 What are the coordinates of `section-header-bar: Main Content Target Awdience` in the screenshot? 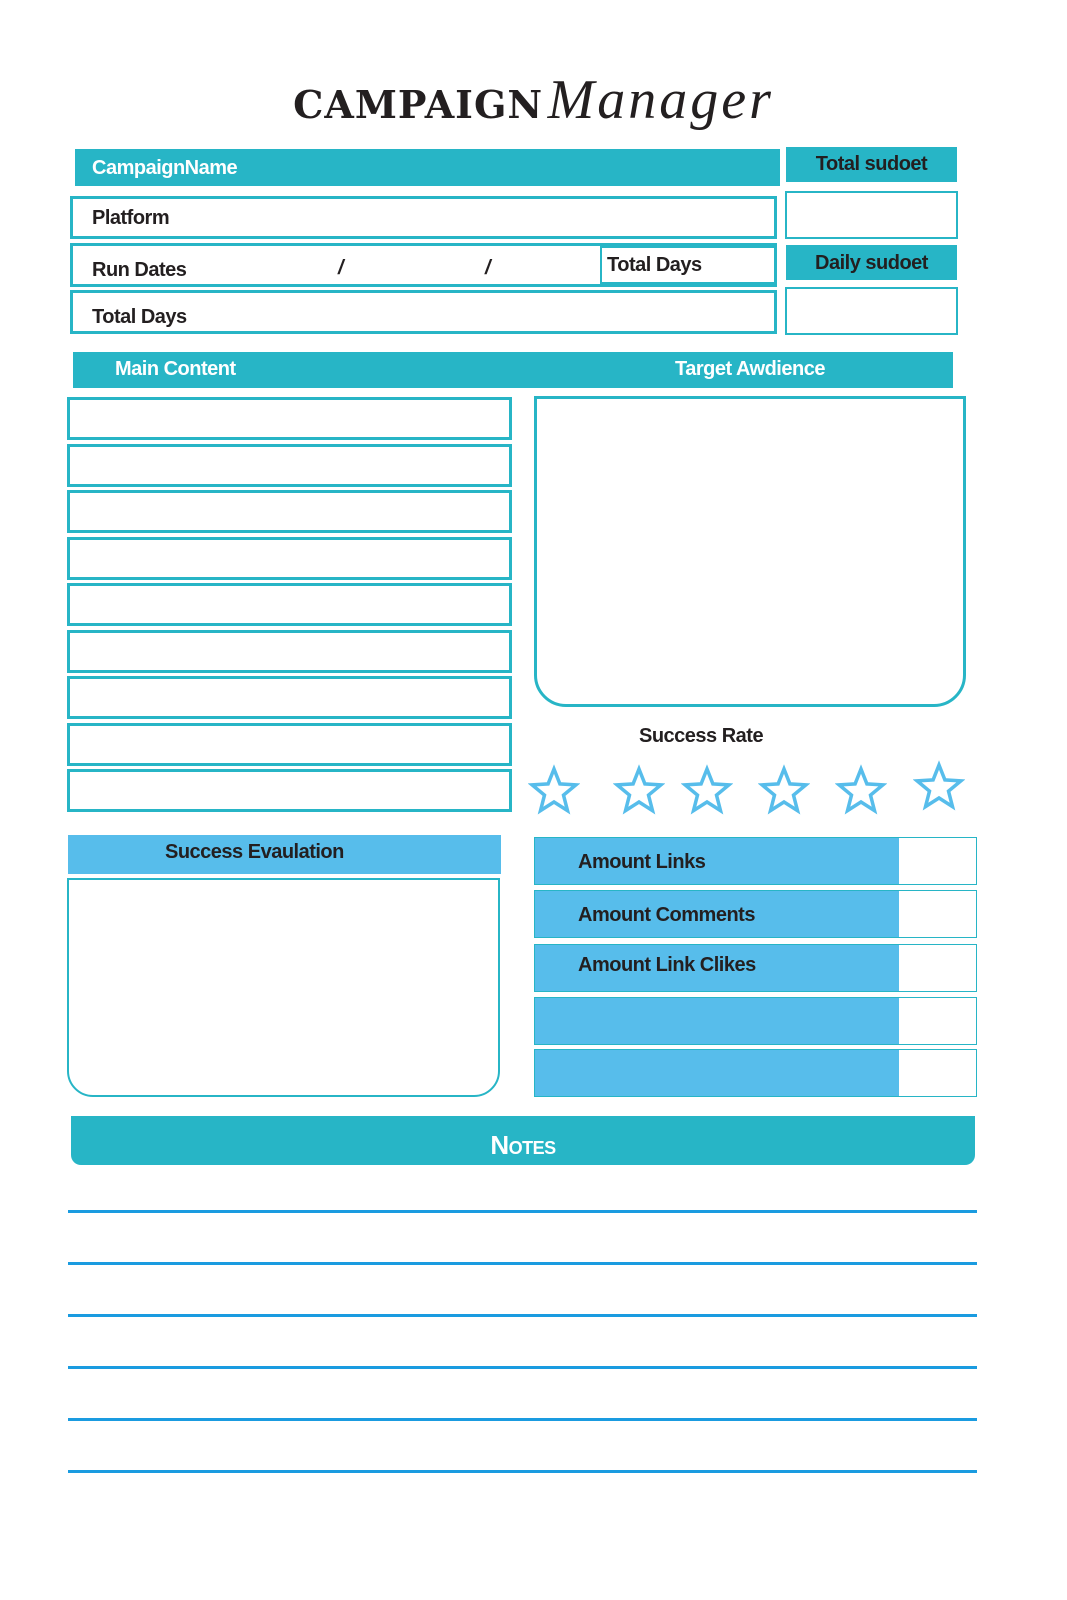 It's located at (513, 370).